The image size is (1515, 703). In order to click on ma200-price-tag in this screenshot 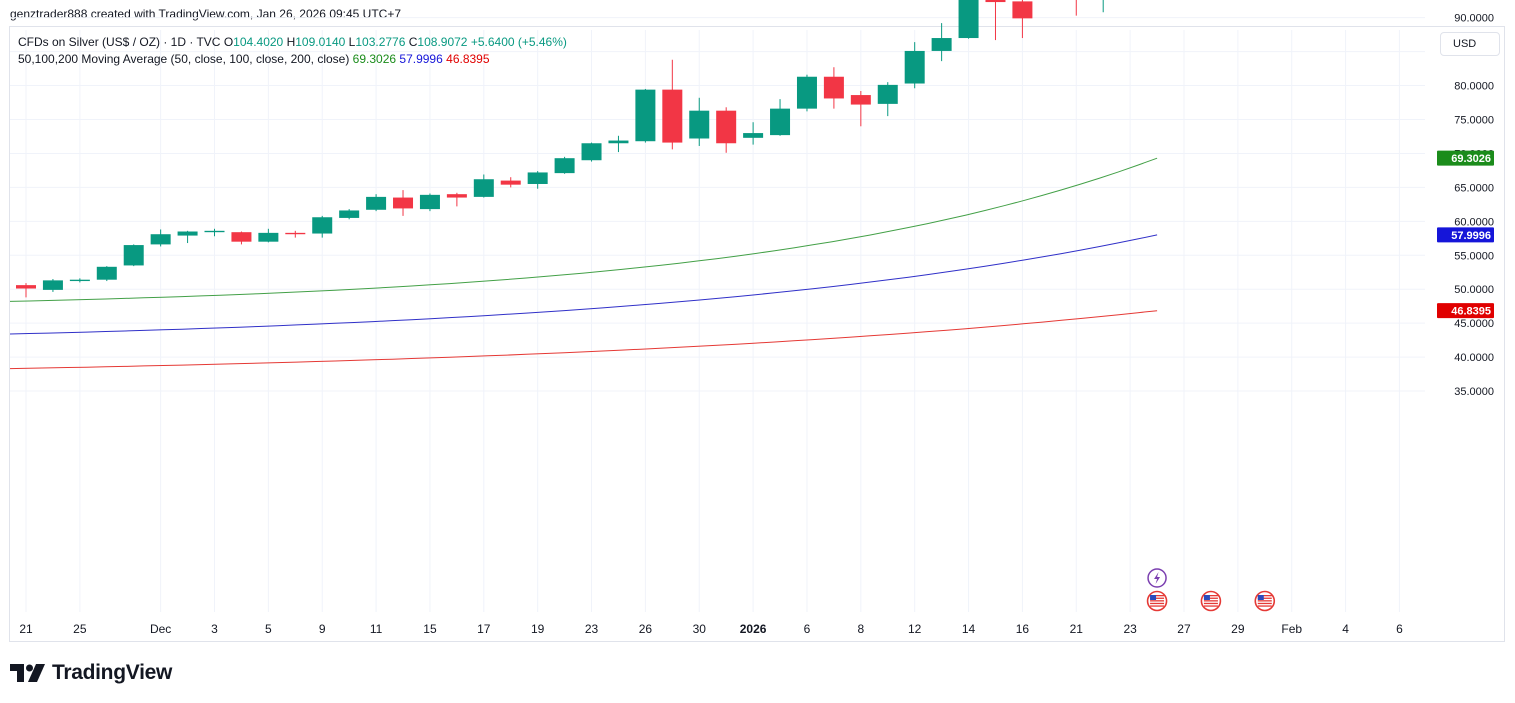, I will do `click(1465, 311)`.